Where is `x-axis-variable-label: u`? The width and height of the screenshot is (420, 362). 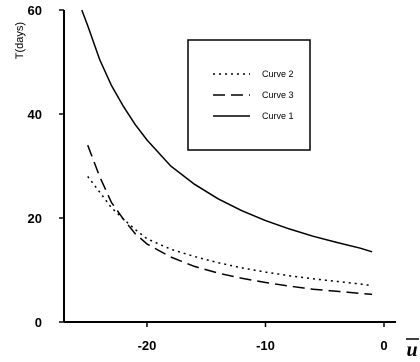
x-axis-variable-label: u is located at coordinates (411, 350).